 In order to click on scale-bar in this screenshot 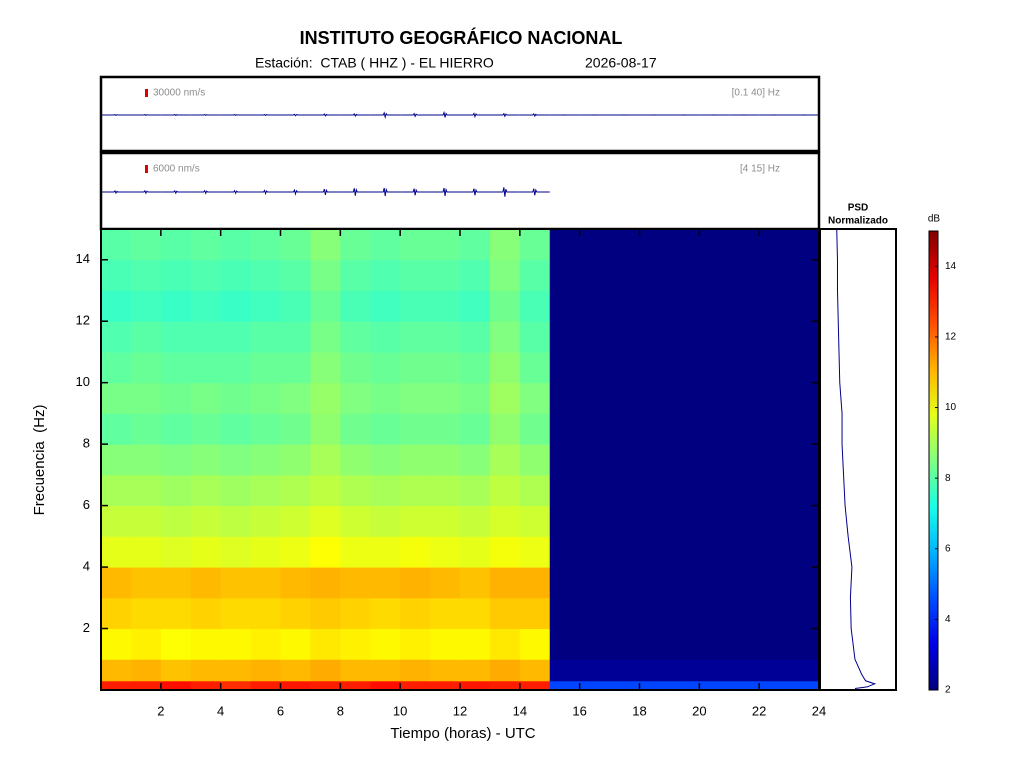, I will do `click(146, 93)`.